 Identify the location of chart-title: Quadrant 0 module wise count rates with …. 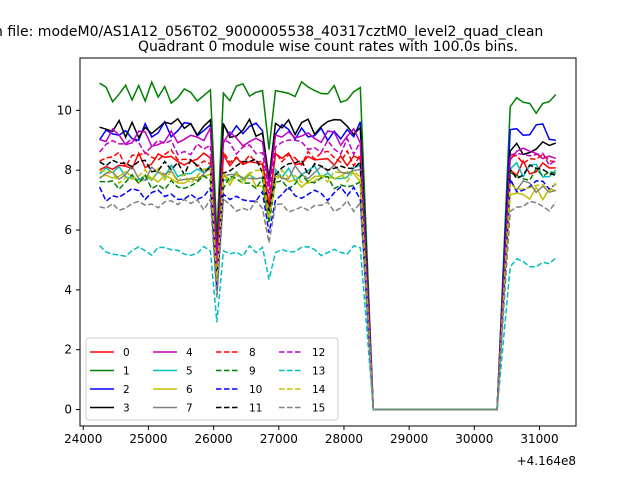
(328, 47).